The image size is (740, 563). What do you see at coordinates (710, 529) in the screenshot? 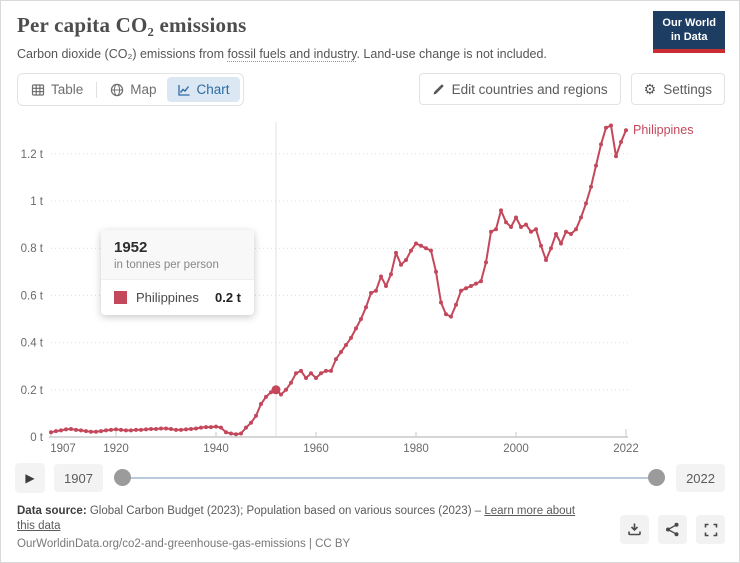
I see `fullscreen-button` at bounding box center [710, 529].